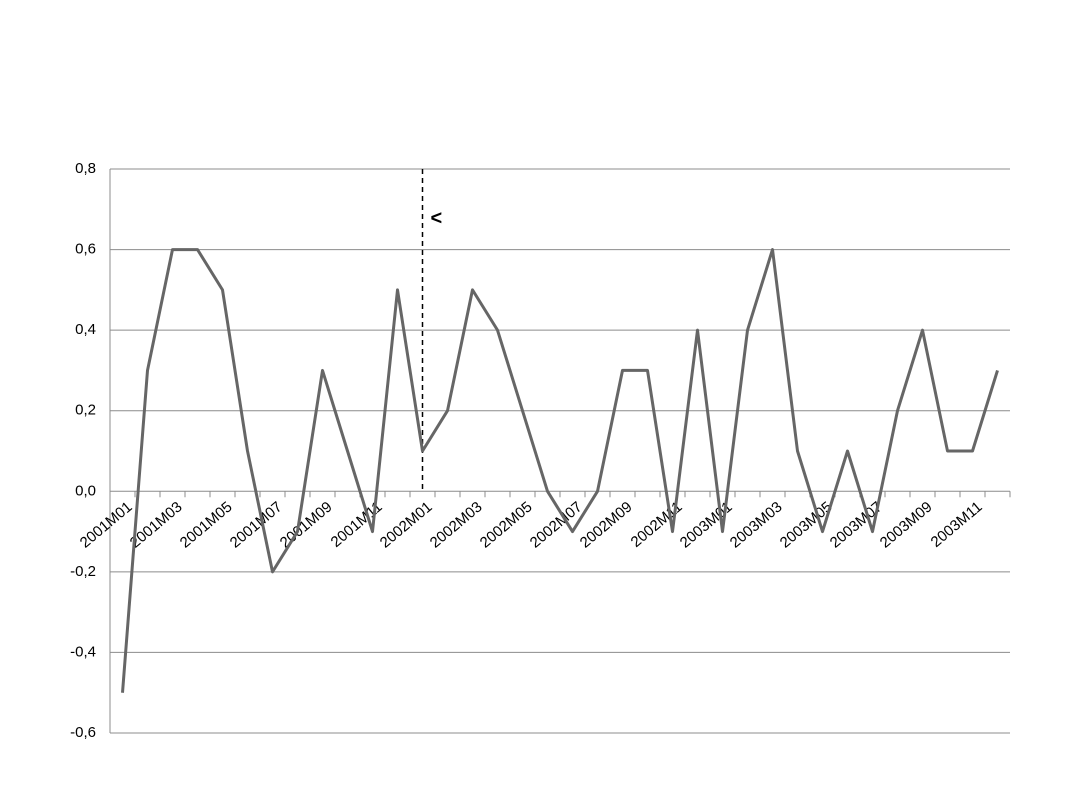  Describe the element at coordinates (83, 732) in the screenshot. I see `y-tick-label: -0,6` at that location.